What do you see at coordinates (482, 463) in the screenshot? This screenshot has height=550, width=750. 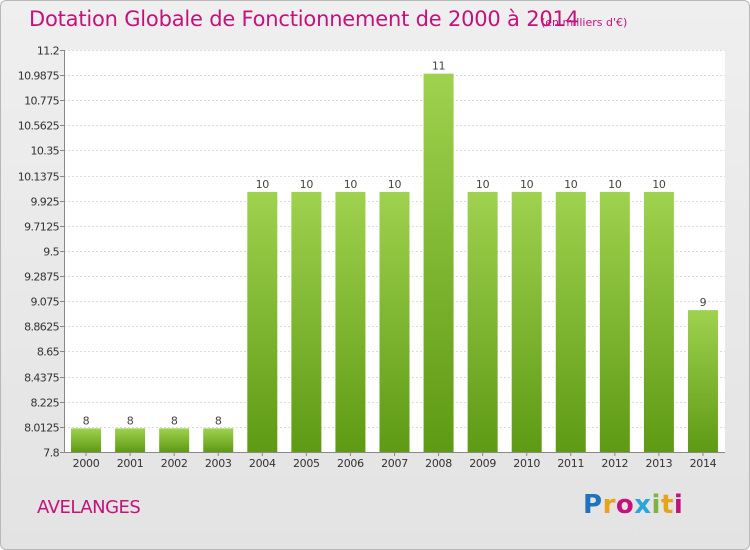 I see `x-tick-label: 2009` at bounding box center [482, 463].